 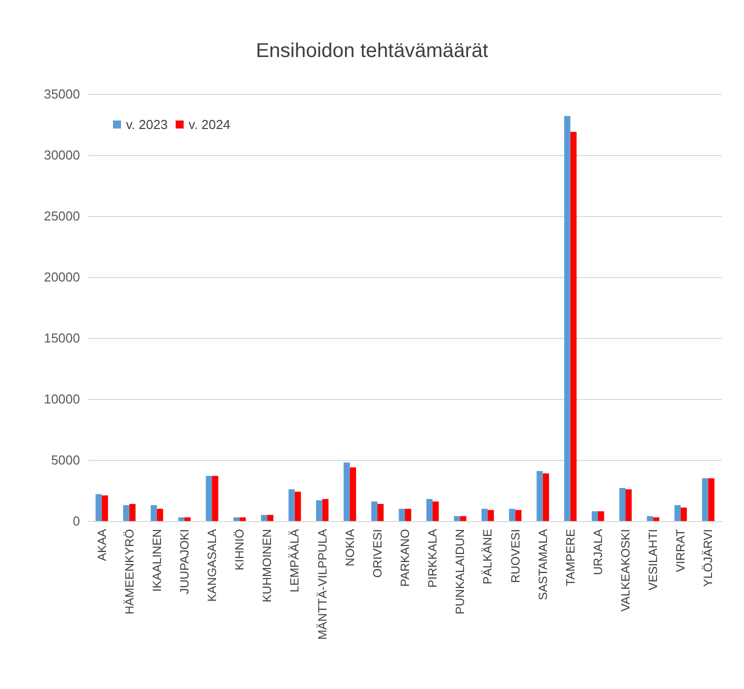 I want to click on x-tick-label: SASTAMALA, so click(x=543, y=564).